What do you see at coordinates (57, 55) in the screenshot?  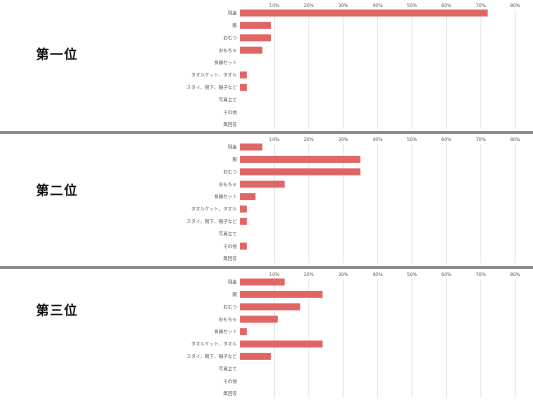 I see `chart-title: 第一位` at bounding box center [57, 55].